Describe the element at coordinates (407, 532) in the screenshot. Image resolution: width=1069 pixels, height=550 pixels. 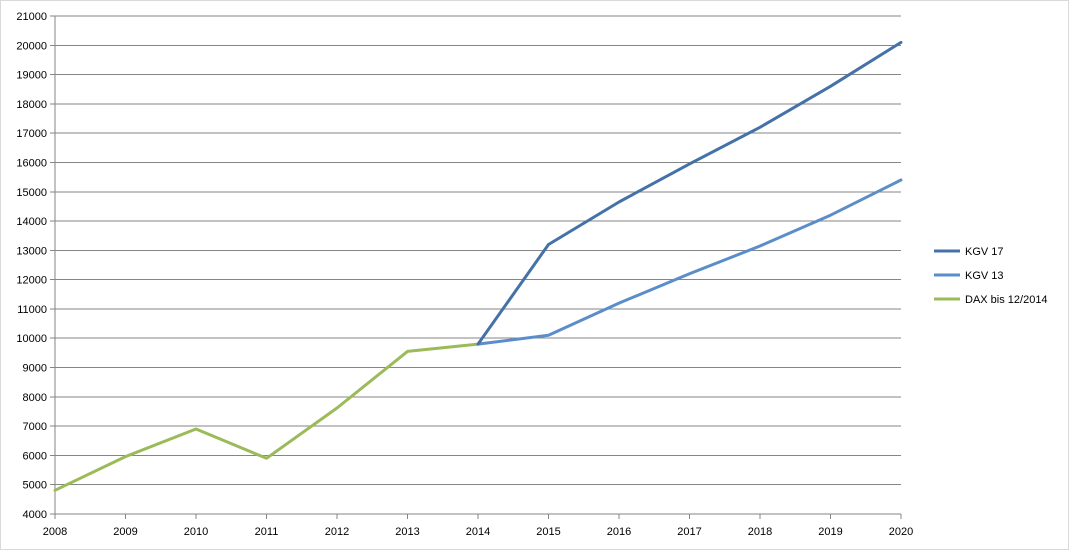
I see `x-tick-label: 2013` at that location.